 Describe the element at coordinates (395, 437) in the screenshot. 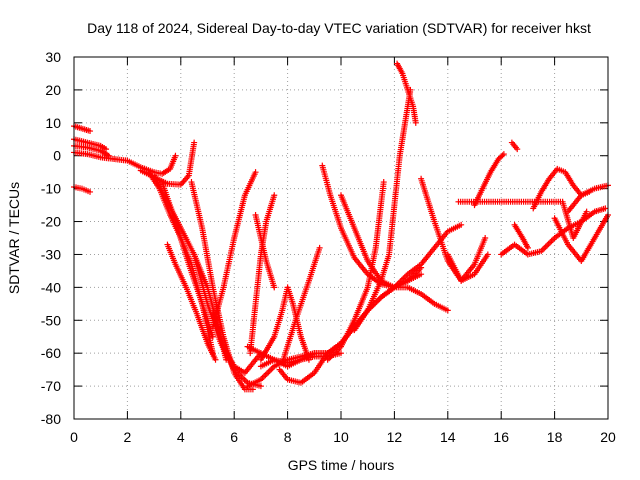

I see `x-tick-label: 12` at that location.